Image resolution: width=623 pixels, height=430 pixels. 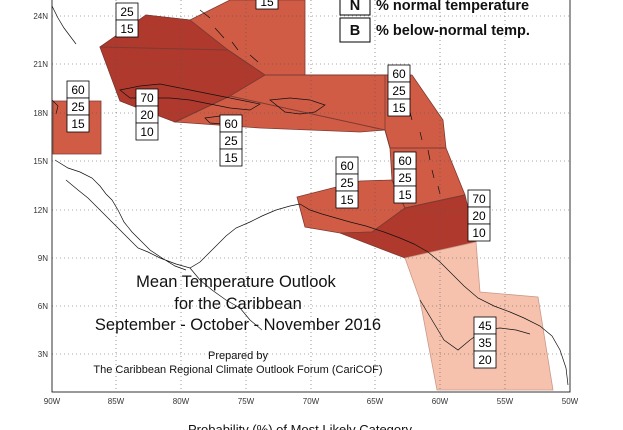 I want to click on hispaniola-coast, so click(x=297, y=106).